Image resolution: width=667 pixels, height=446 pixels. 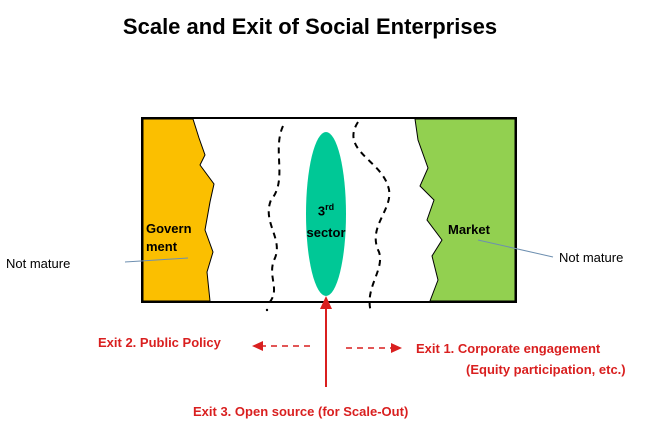 What do you see at coordinates (257, 346) in the screenshot?
I see `exit-public-policy-arrowhead` at bounding box center [257, 346].